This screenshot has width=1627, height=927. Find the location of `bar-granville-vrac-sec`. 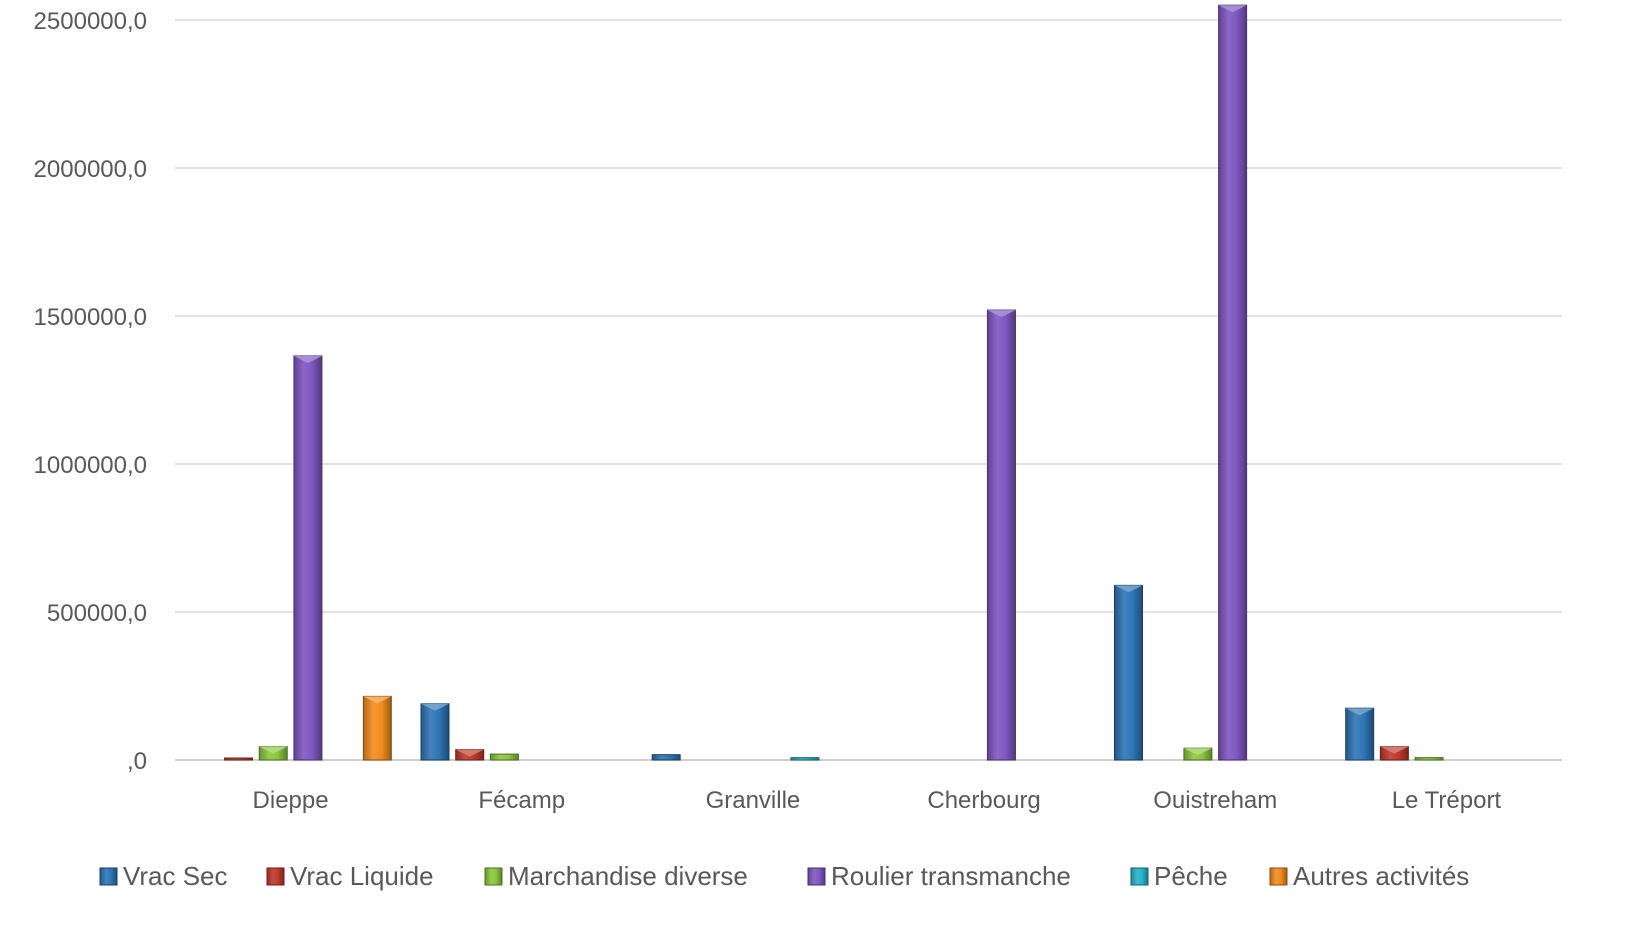

bar-granville-vrac-sec is located at coordinates (666, 757).